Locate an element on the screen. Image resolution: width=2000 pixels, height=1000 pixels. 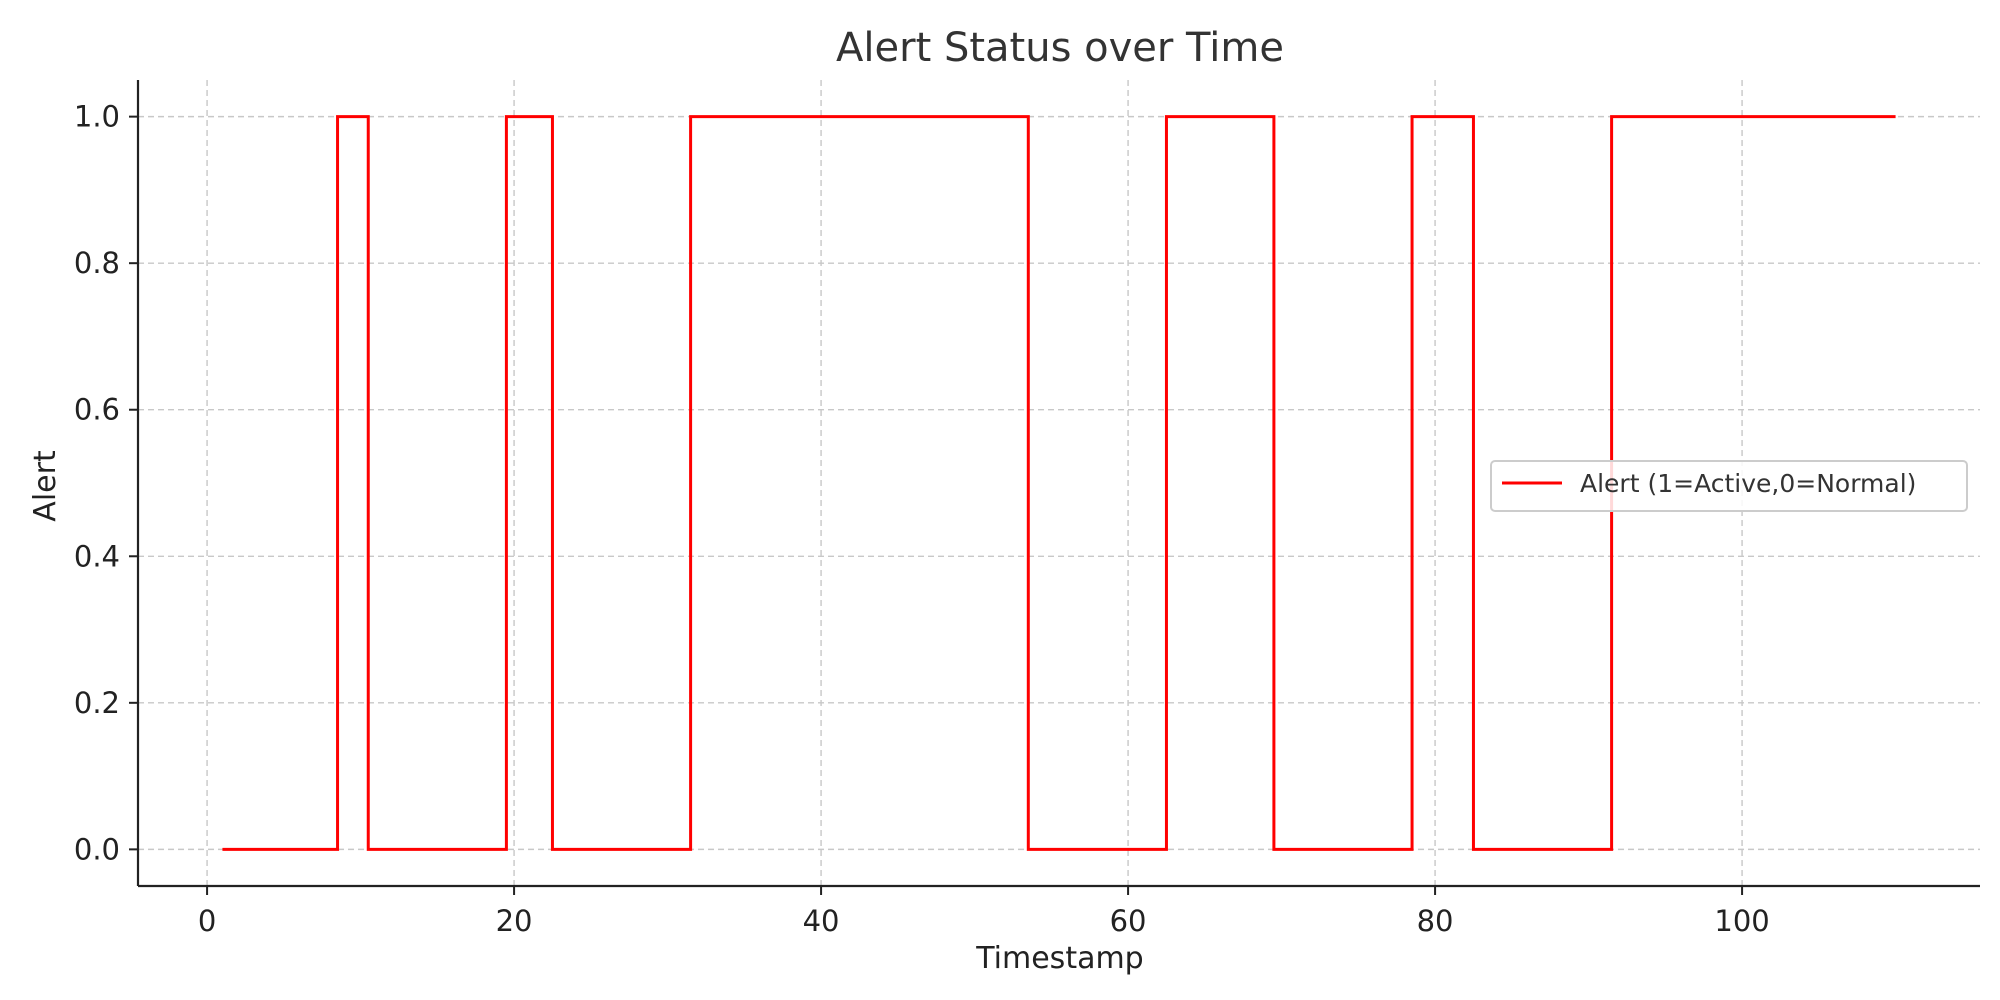
x-tick-label: 80 is located at coordinates (1435, 921).